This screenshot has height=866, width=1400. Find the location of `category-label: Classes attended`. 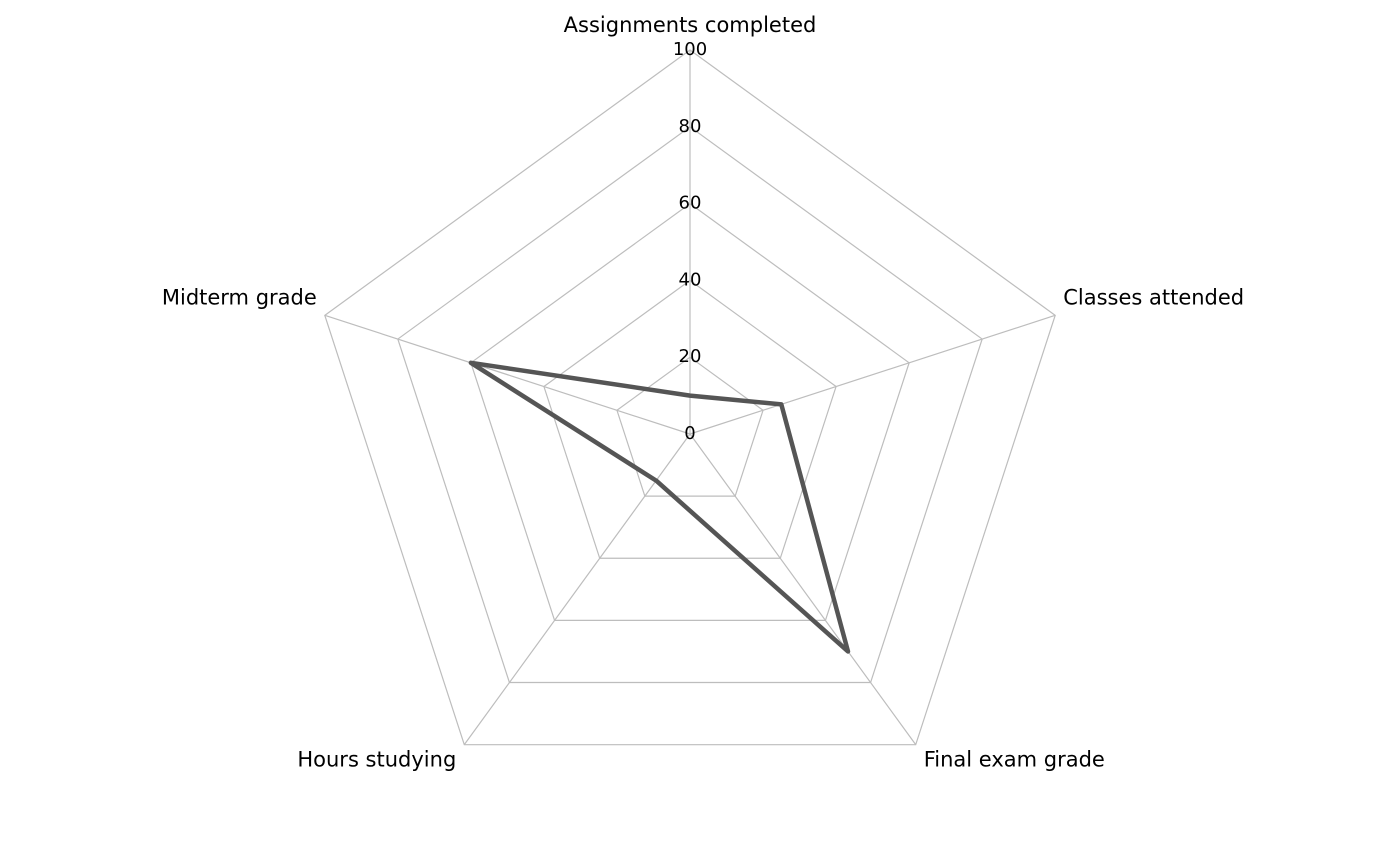

category-label: Classes attended is located at coordinates (1153, 297).